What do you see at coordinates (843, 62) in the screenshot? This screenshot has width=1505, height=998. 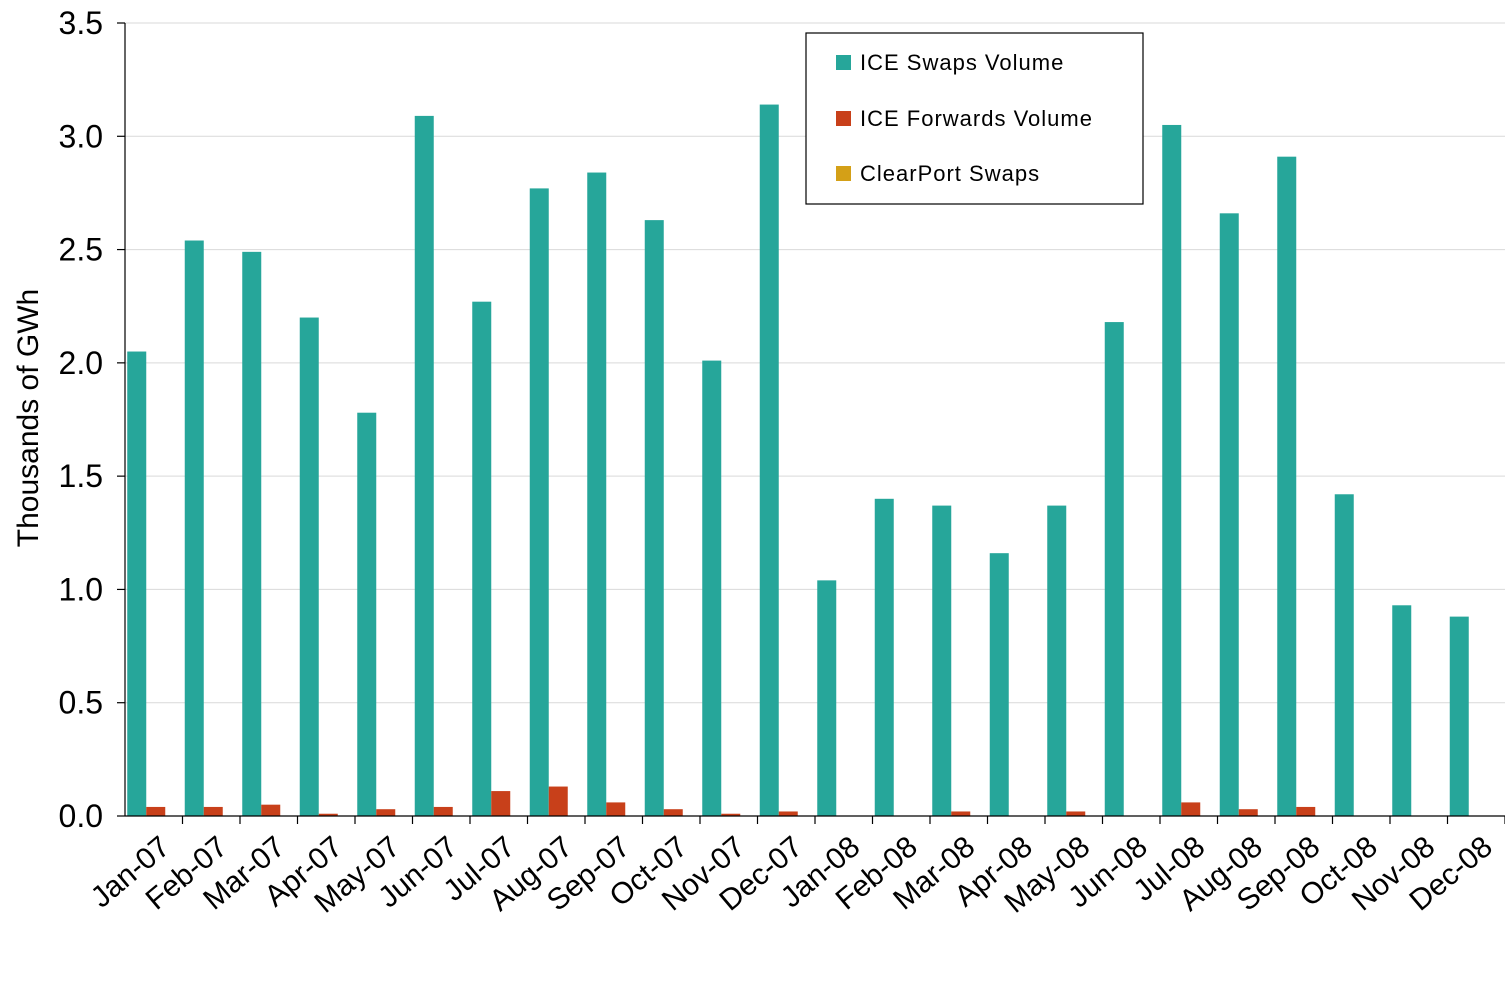 I see `legend-swatch-ice-swaps` at bounding box center [843, 62].